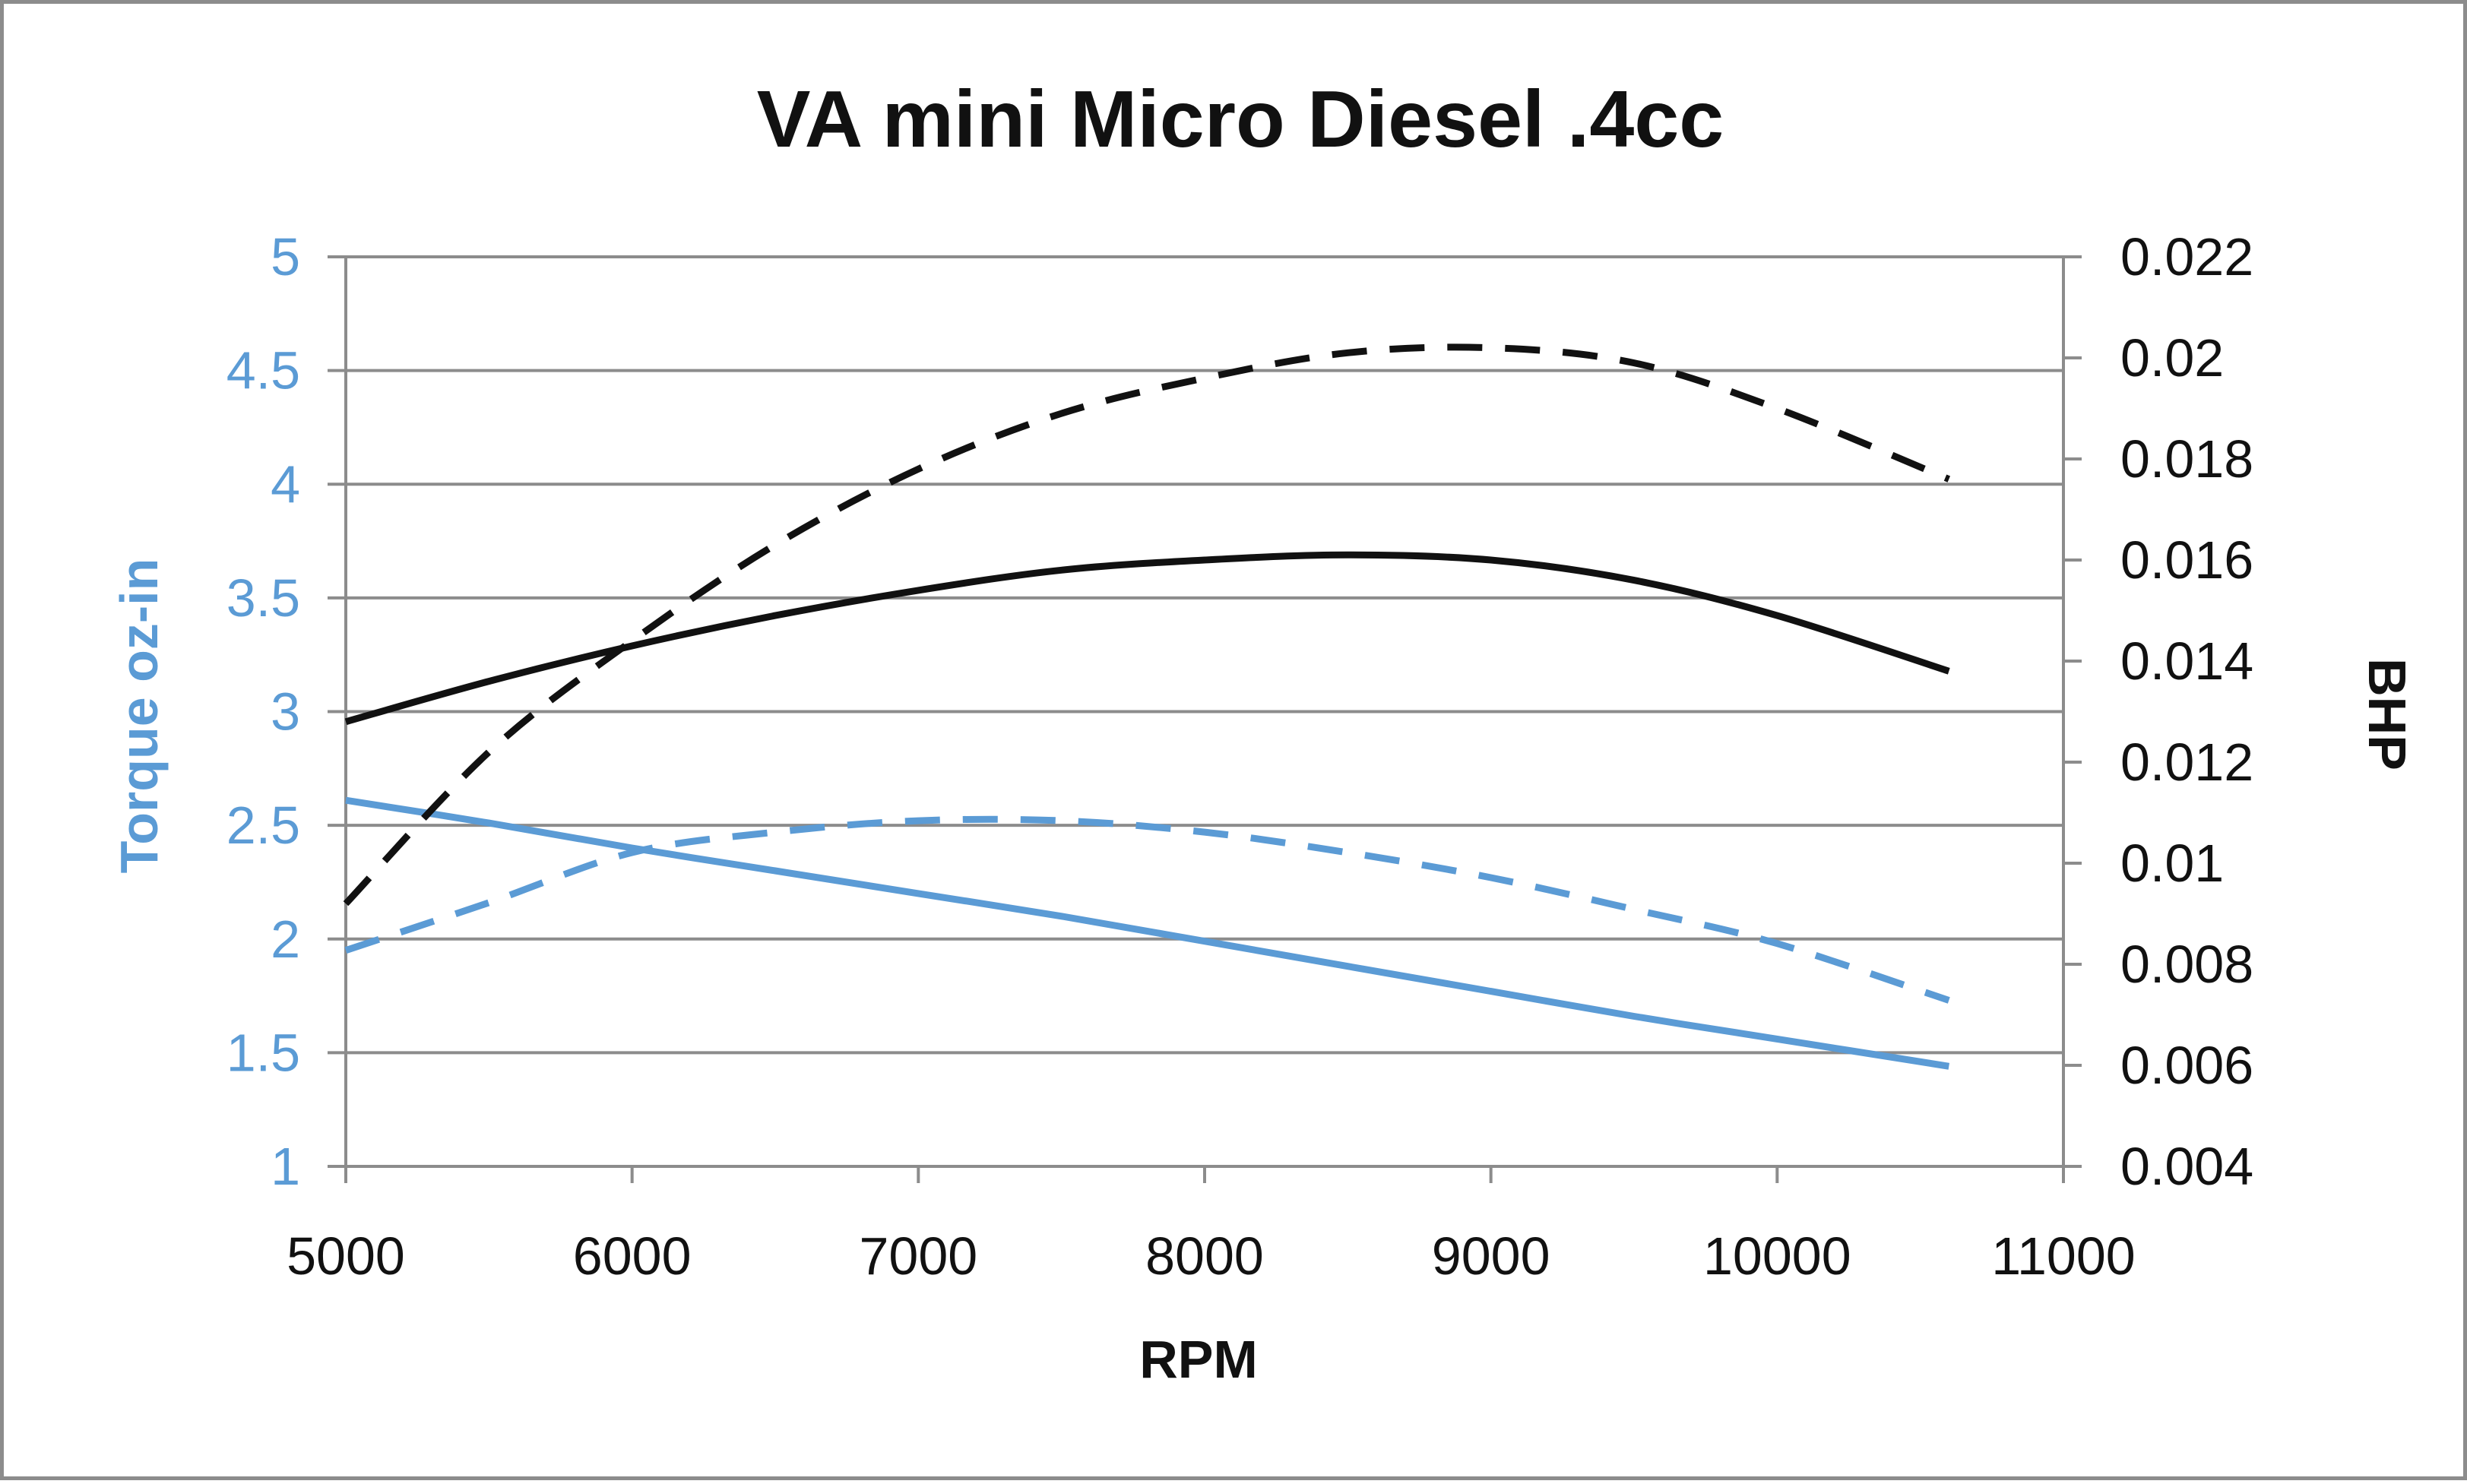  Describe the element at coordinates (1777, 1256) in the screenshot. I see `x-tick-label-5: 10000` at that location.